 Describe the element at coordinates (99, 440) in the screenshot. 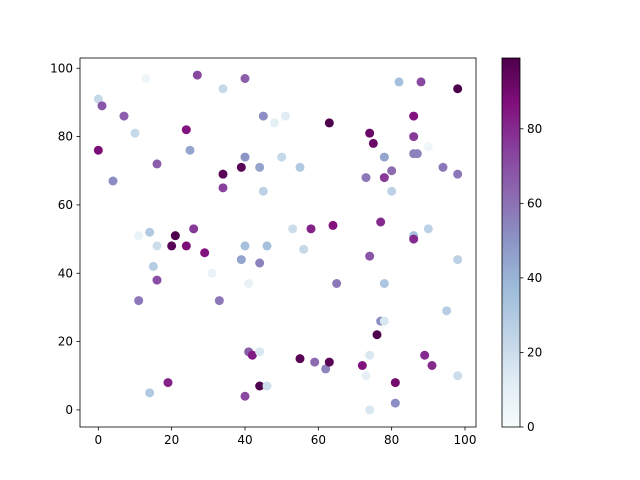

I see `x-tick-label: 0` at that location.